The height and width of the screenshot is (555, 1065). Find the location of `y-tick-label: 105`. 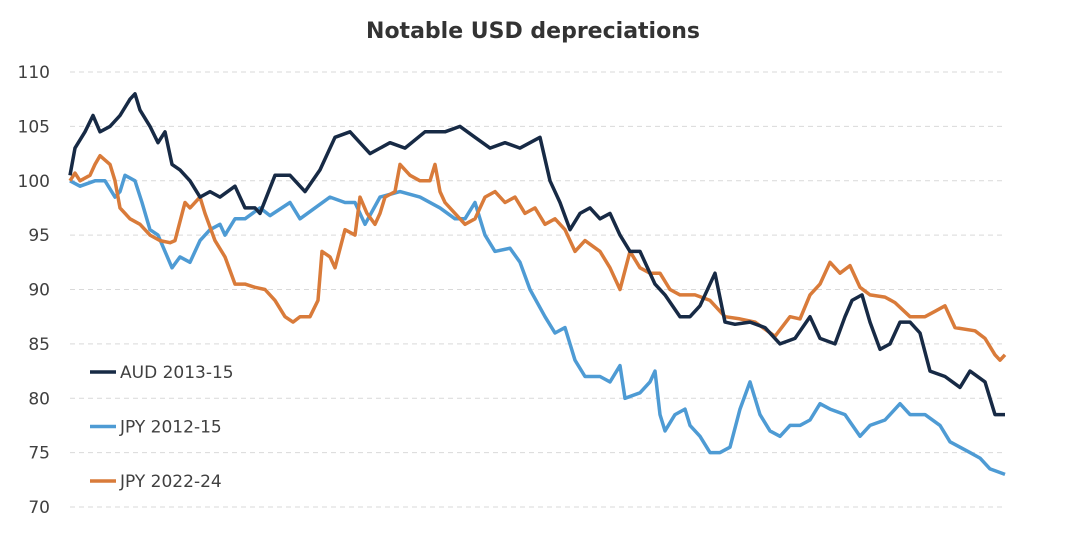

y-tick-label: 105 is located at coordinates (34, 127).